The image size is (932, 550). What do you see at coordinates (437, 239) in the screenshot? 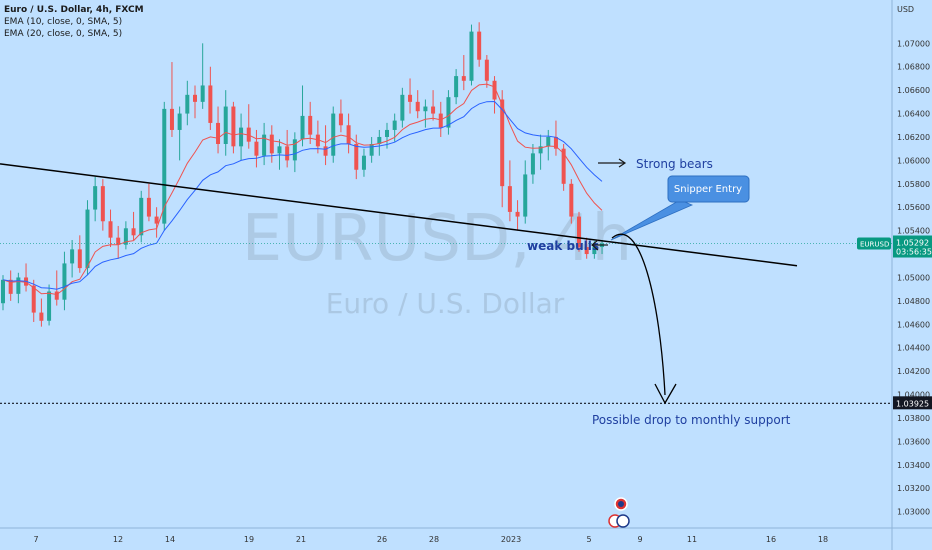
I see `watermark-symbol: EURUSD, 4h` at bounding box center [437, 239].